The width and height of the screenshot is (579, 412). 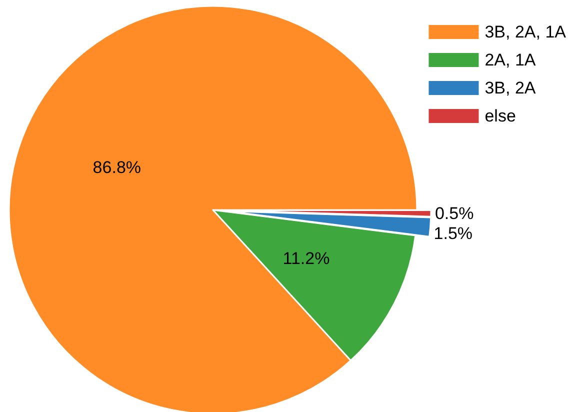 I want to click on legend-label: 3B, 2A, 1A, so click(x=525, y=32).